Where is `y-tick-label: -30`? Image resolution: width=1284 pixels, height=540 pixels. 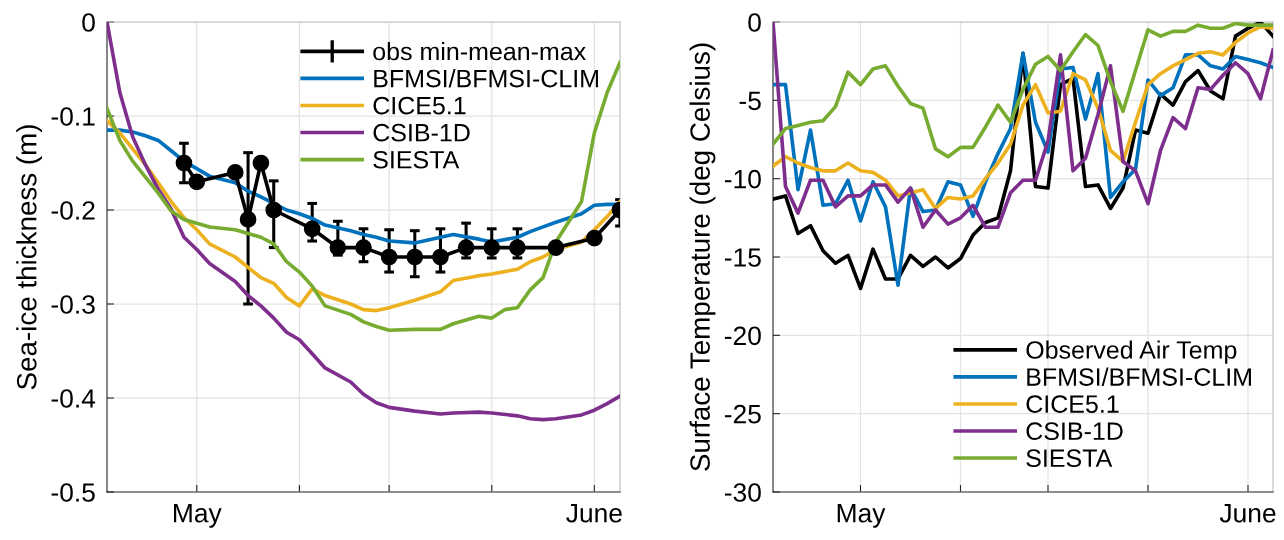
y-tick-label: -30 is located at coordinates (742, 492).